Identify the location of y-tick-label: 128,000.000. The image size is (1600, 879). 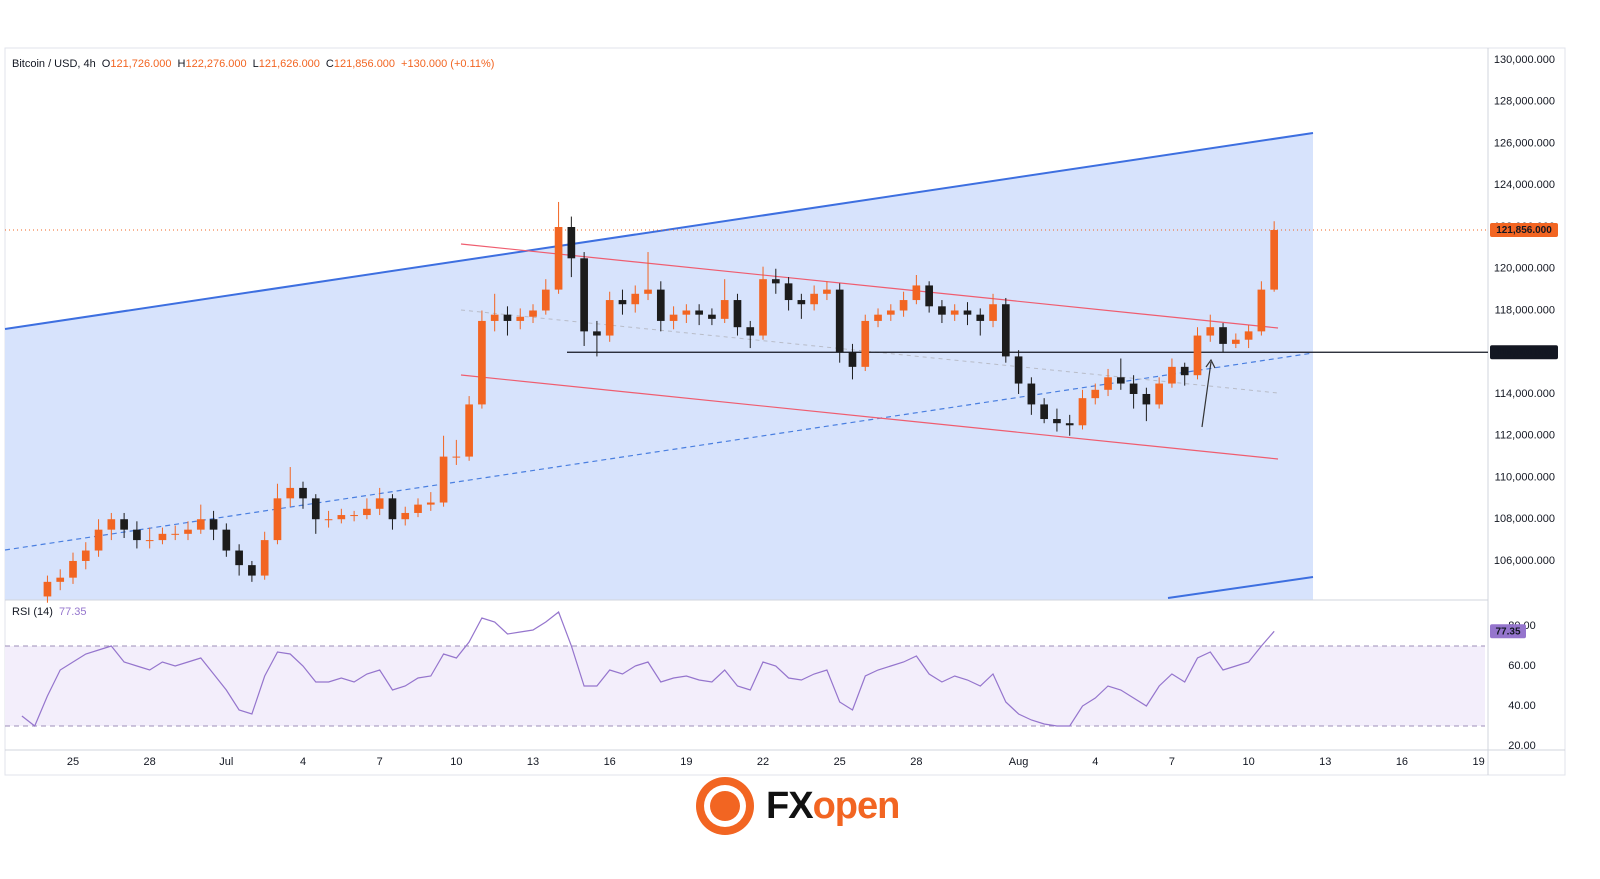
(1524, 102).